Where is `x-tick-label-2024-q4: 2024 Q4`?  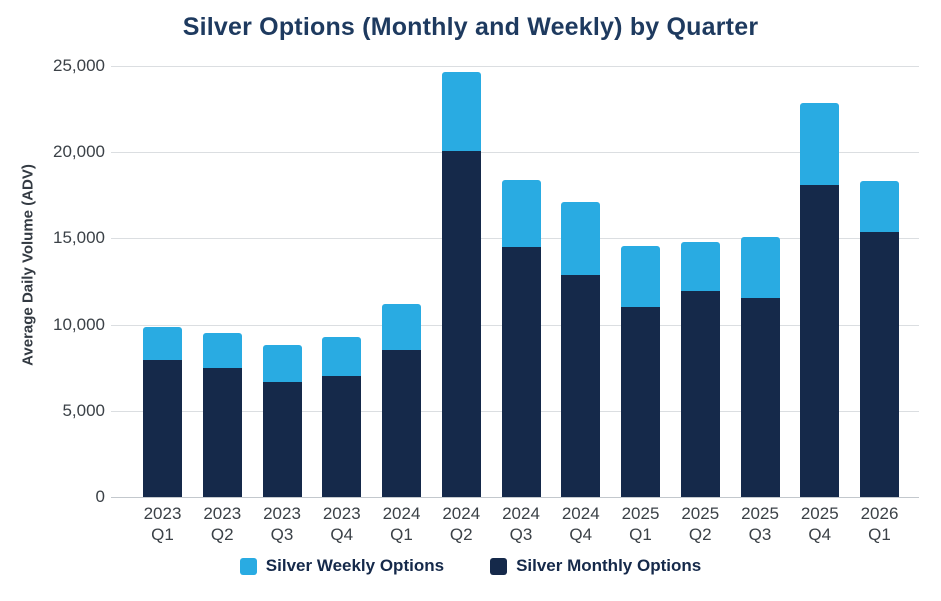 x-tick-label-2024-q4: 2024 Q4 is located at coordinates (581, 524).